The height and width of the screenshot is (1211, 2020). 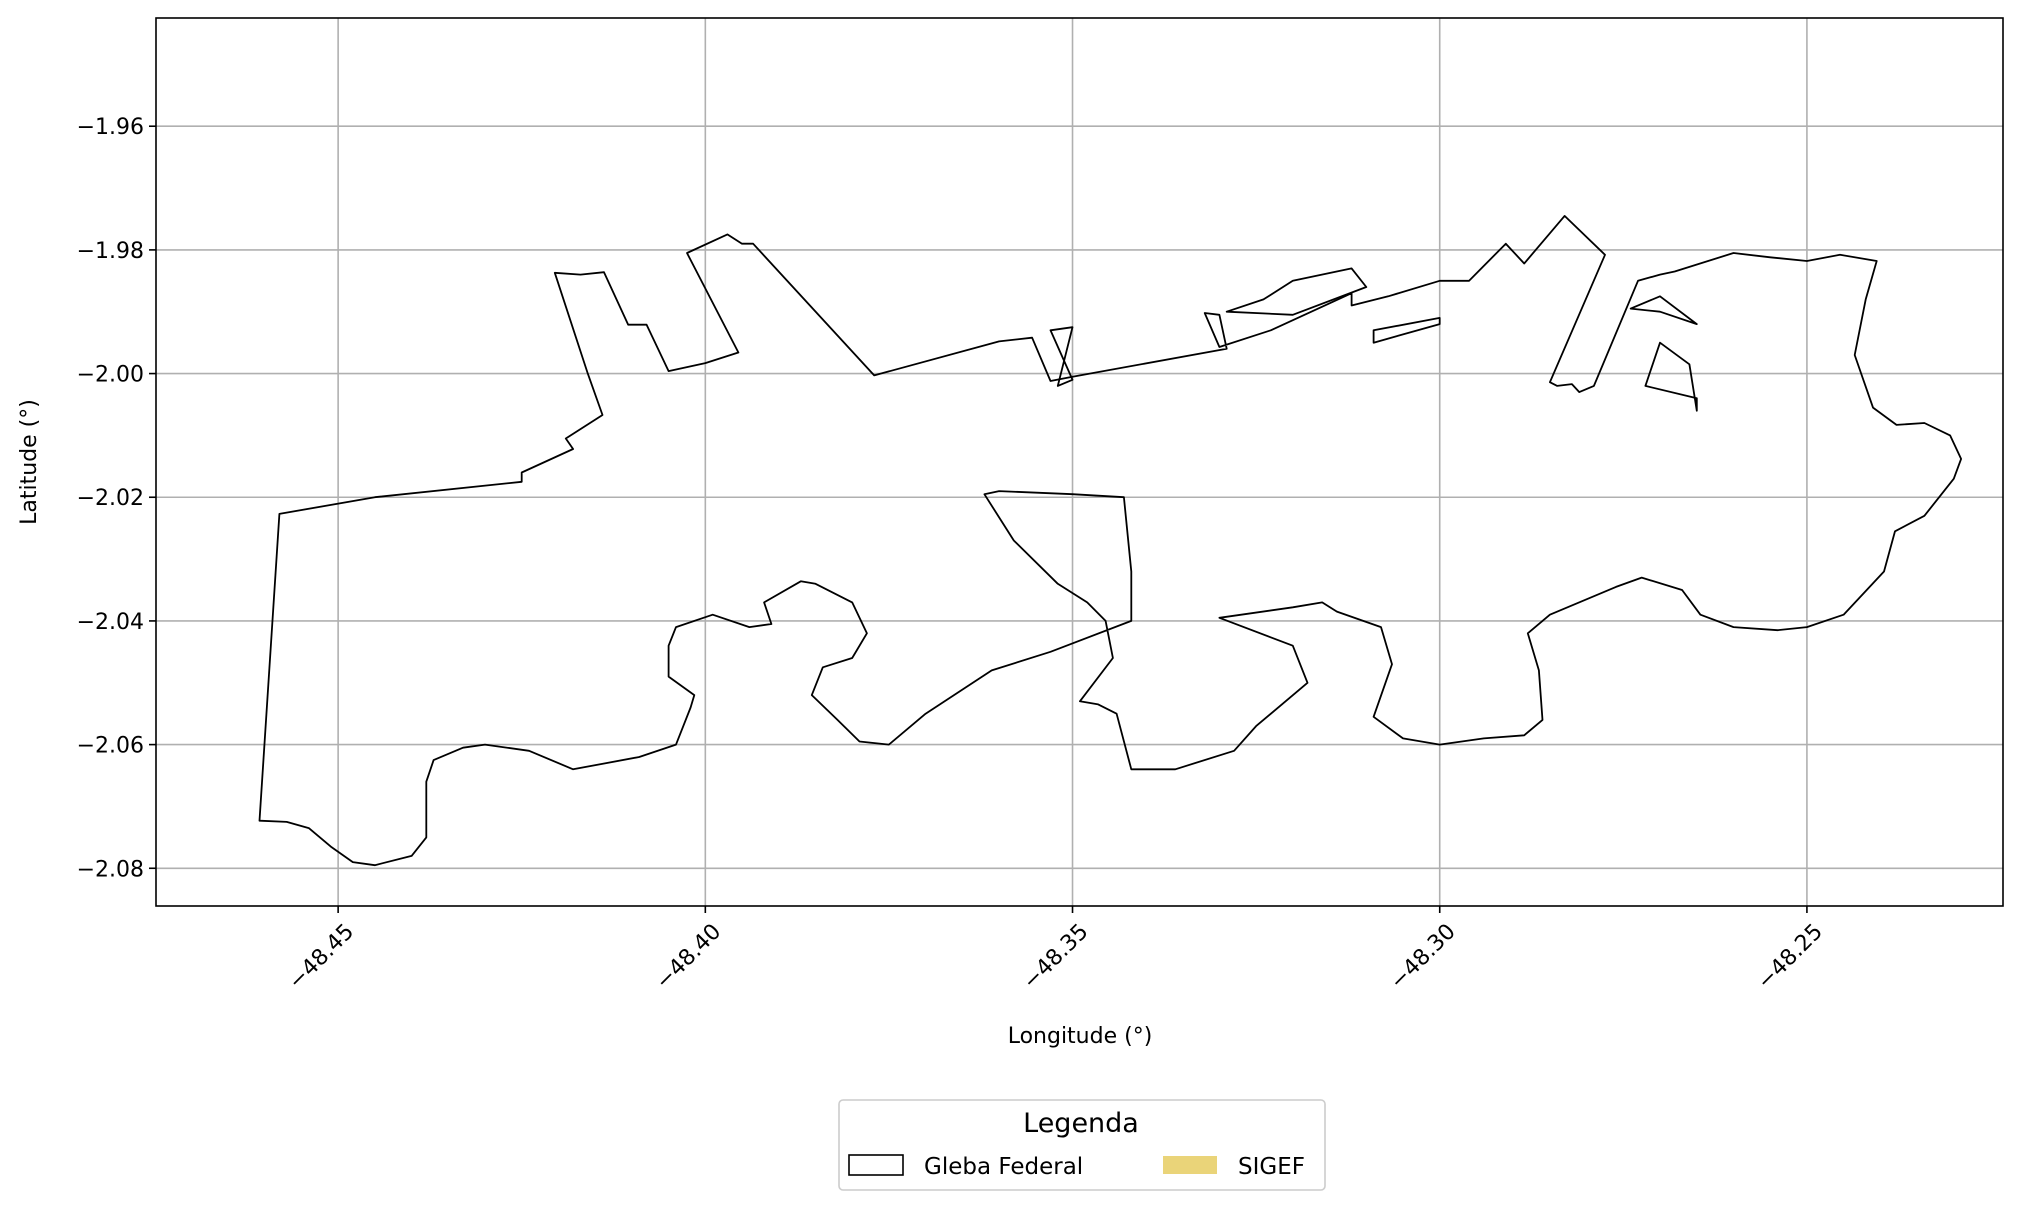 I want to click on x-axis-label: Longitude (°), so click(x=1080, y=1036).